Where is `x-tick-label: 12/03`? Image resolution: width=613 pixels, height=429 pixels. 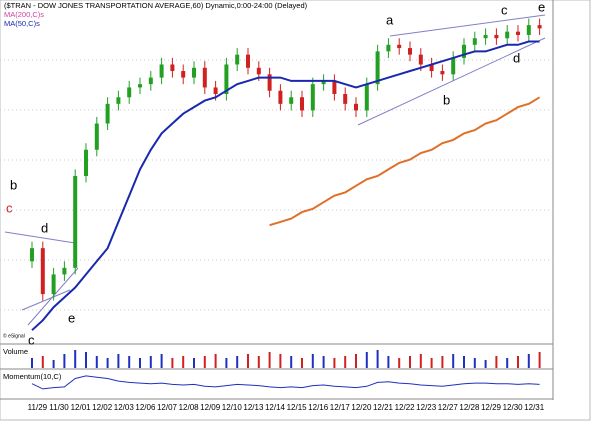 x-tick-label: 12/03 is located at coordinates (124, 407).